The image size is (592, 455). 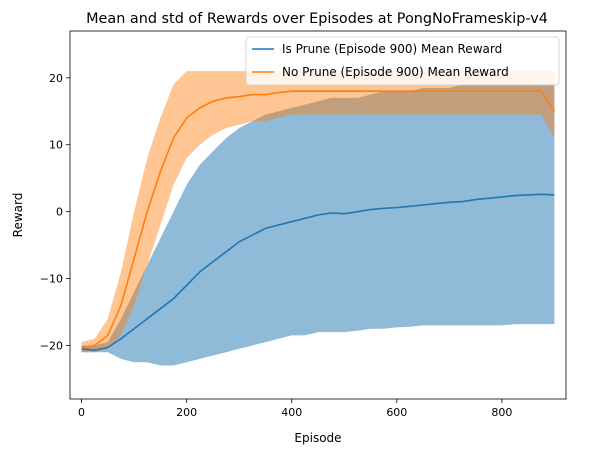 I want to click on y-tick-label: 10, so click(x=56, y=145).